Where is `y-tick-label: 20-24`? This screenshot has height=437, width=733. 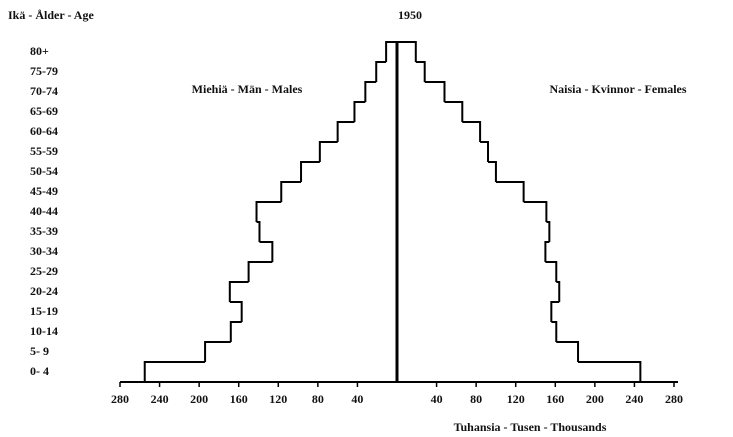
y-tick-label: 20-24 is located at coordinates (44, 291).